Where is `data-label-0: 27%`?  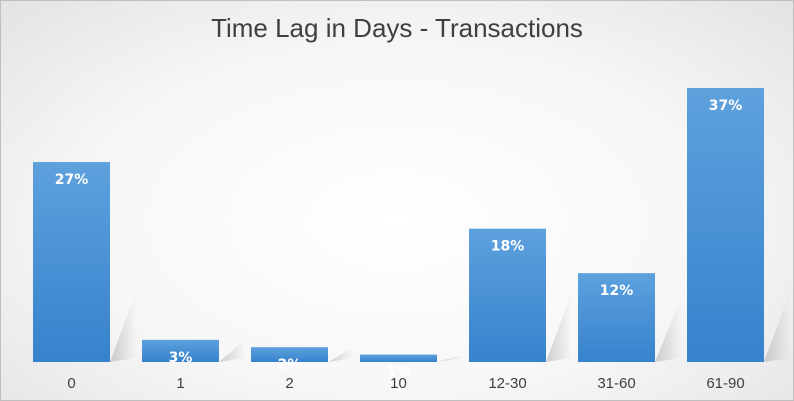 data-label-0: 27% is located at coordinates (72, 180).